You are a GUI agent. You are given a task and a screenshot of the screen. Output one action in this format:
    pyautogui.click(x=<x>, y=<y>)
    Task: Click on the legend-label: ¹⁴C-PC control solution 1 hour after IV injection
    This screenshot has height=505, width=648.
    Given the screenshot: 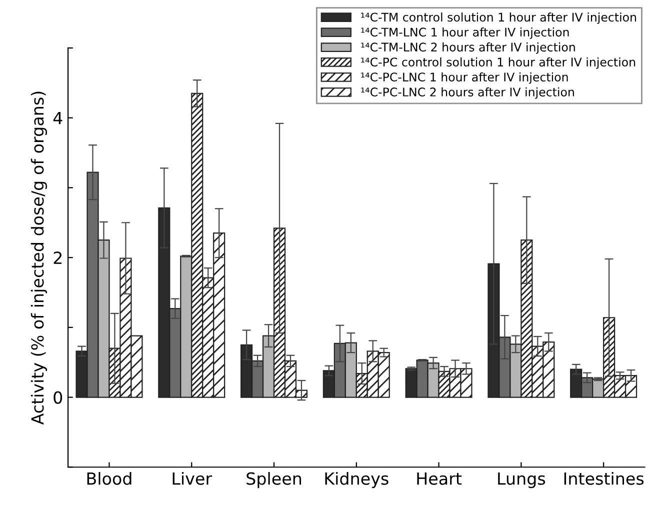 What is the action you would take?
    pyautogui.click(x=498, y=63)
    